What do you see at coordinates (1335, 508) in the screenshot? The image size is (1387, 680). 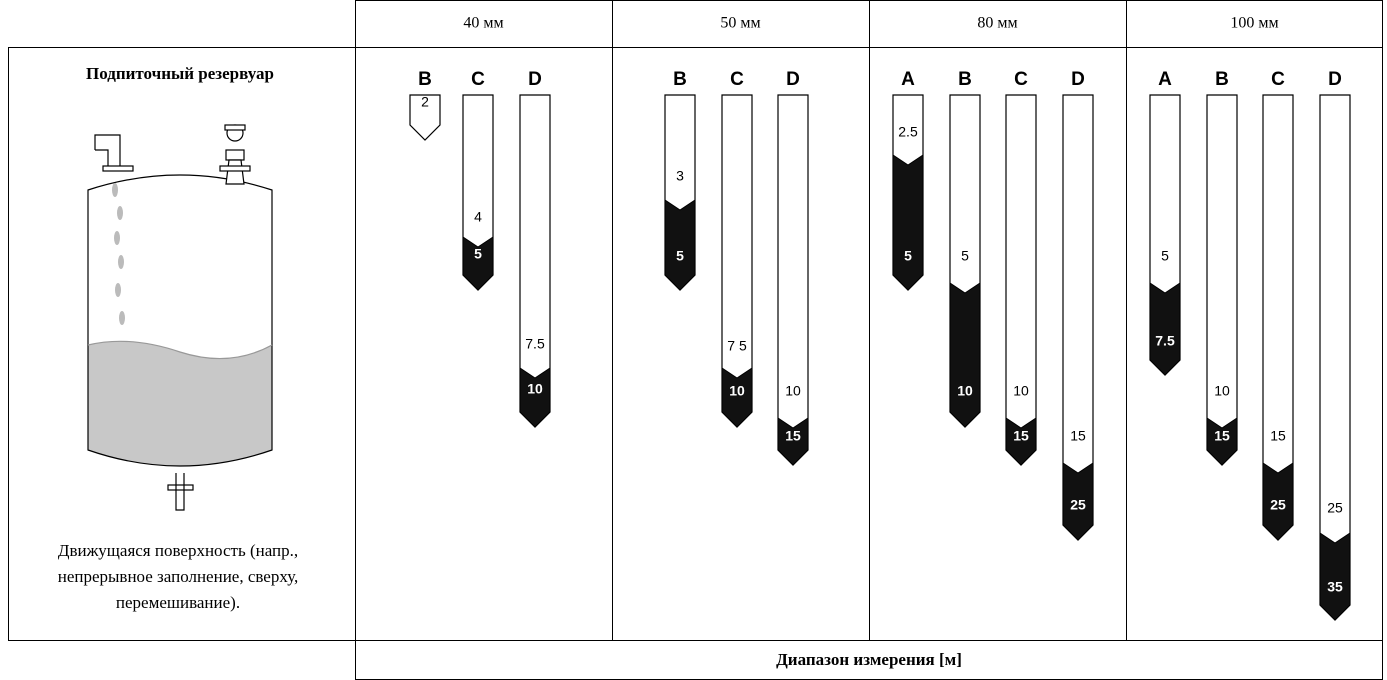 I see `range-upper: 25` at bounding box center [1335, 508].